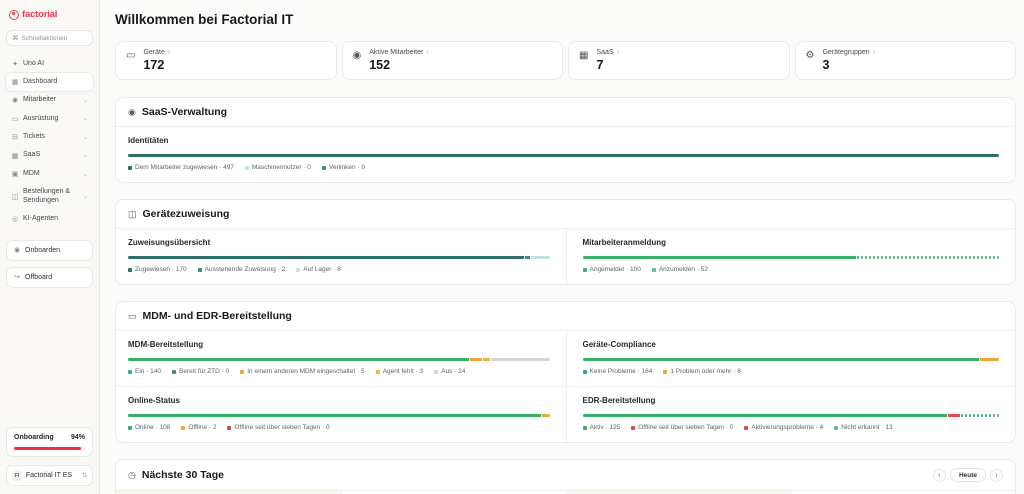 Image resolution: width=1024 pixels, height=494 pixels. What do you see at coordinates (954, 415) in the screenshot?
I see `bar-segment-aktivierungsprobleme` at bounding box center [954, 415].